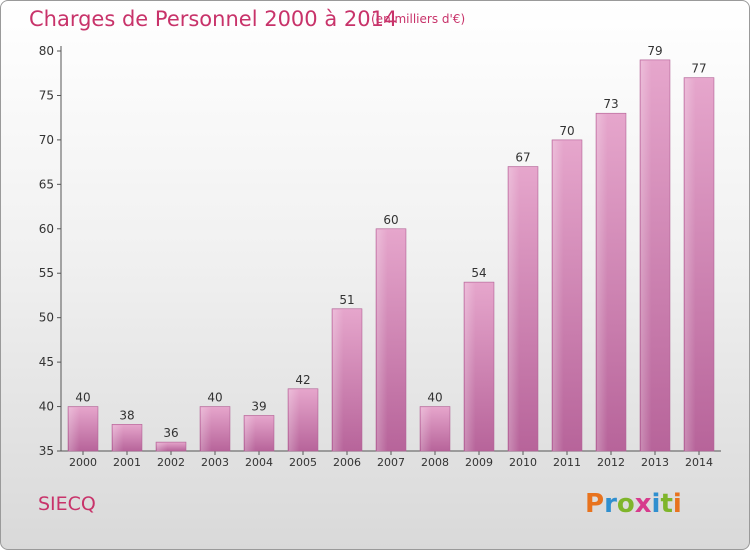  What do you see at coordinates (127, 462) in the screenshot?
I see `x-tick-label: 2001` at bounding box center [127, 462].